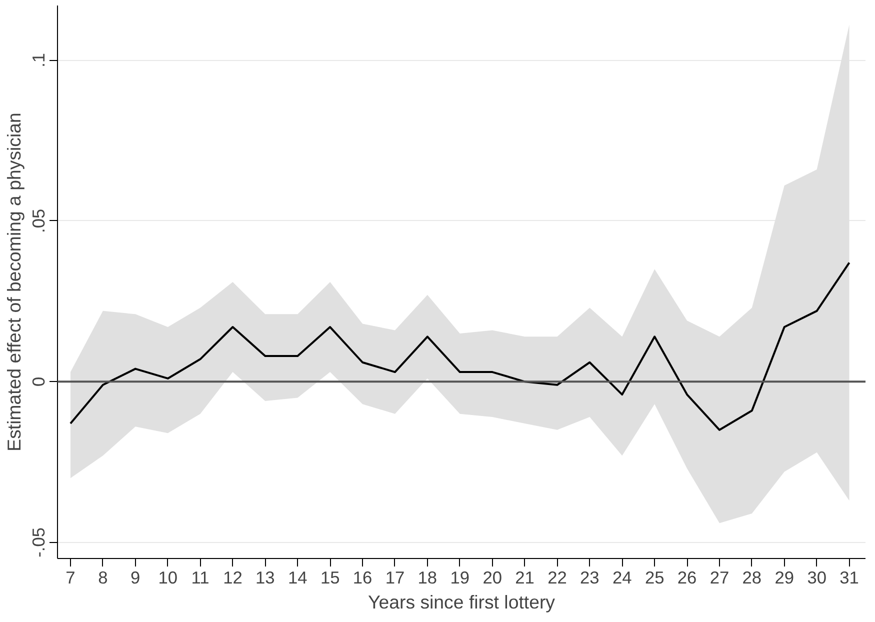 Image resolution: width=875 pixels, height=622 pixels. Describe the element at coordinates (38, 381) in the screenshot. I see `y-tick-label: 0` at that location.